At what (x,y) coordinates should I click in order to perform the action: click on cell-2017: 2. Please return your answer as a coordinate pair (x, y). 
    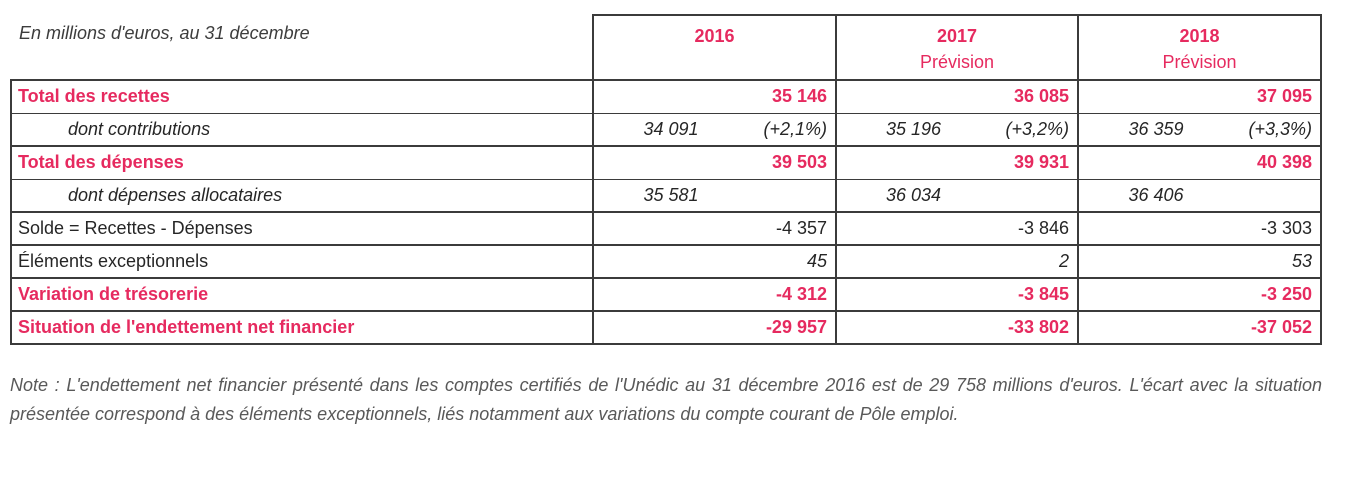
    Looking at the image, I should click on (957, 261).